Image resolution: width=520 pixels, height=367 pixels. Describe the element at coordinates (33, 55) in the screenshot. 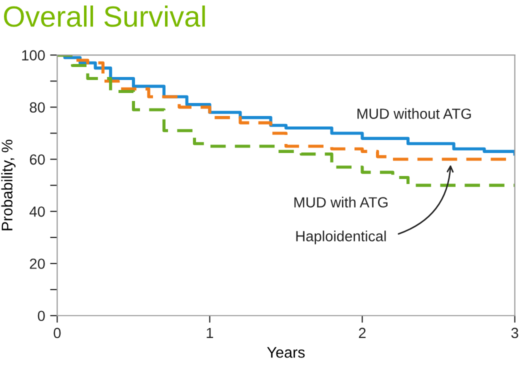

I see `y-tick-label: 100` at that location.